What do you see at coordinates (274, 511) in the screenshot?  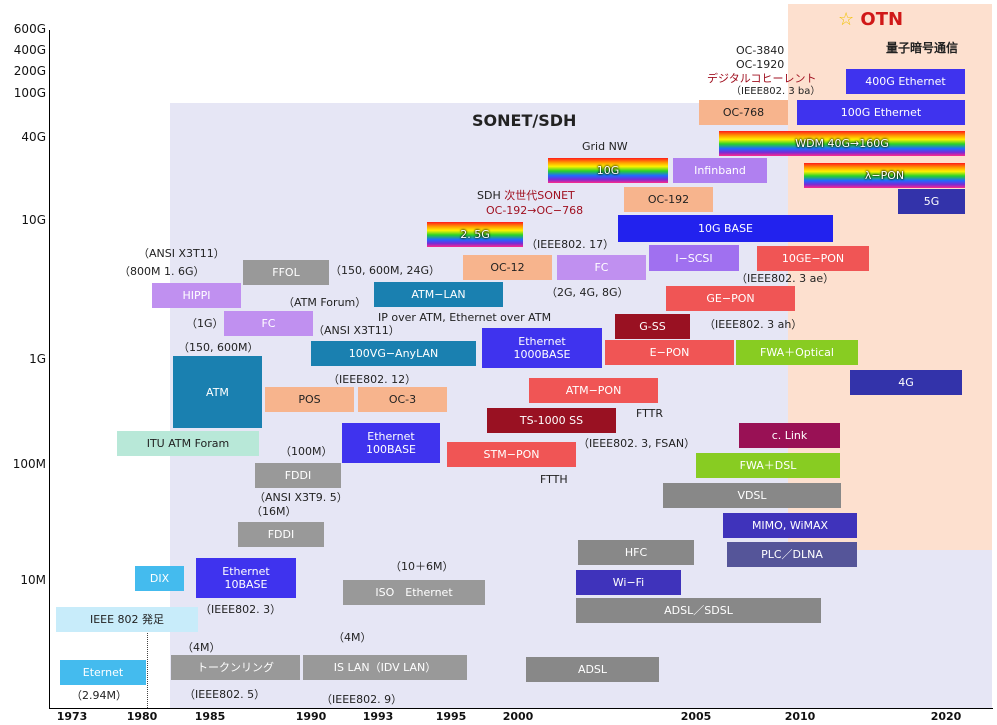 I see `label-16m: （16M）` at bounding box center [274, 511].